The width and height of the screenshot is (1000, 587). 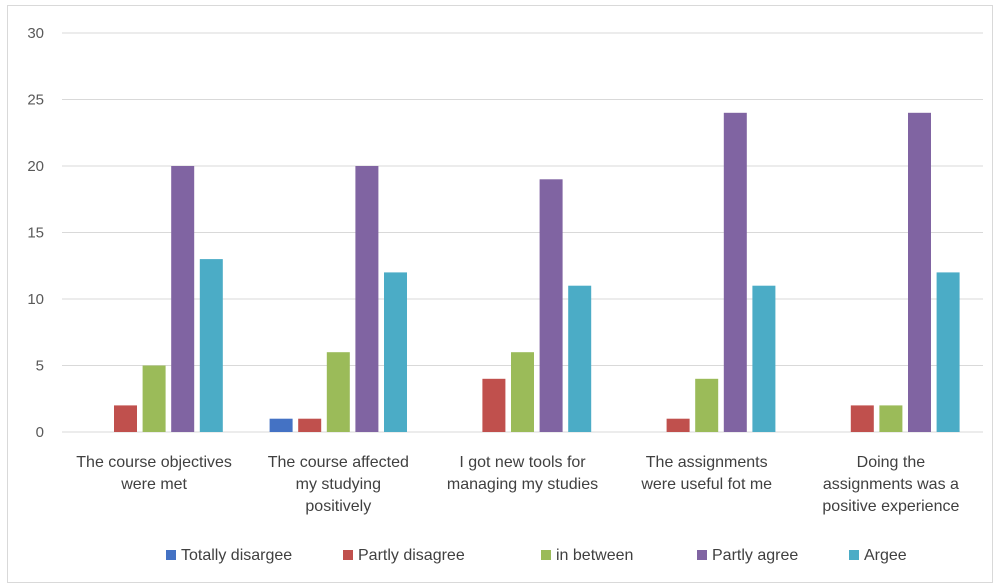 What do you see at coordinates (594, 555) in the screenshot?
I see `legend-label: in between` at bounding box center [594, 555].